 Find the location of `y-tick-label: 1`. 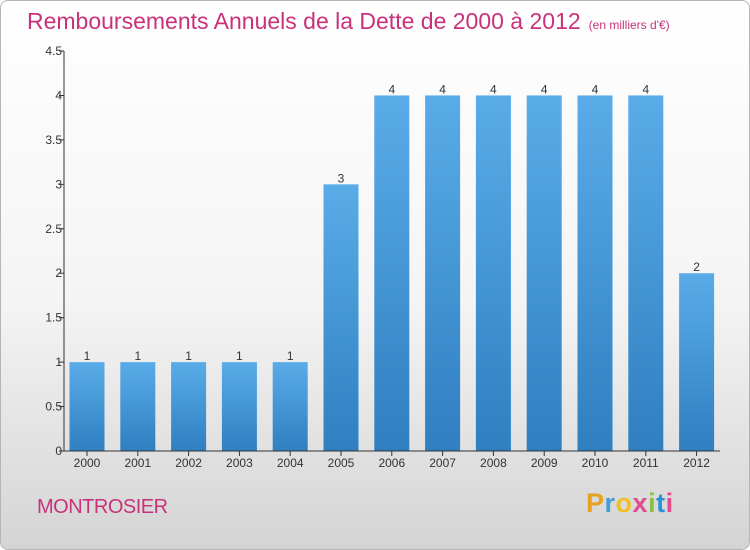

y-tick-label: 1 is located at coordinates (58, 362).